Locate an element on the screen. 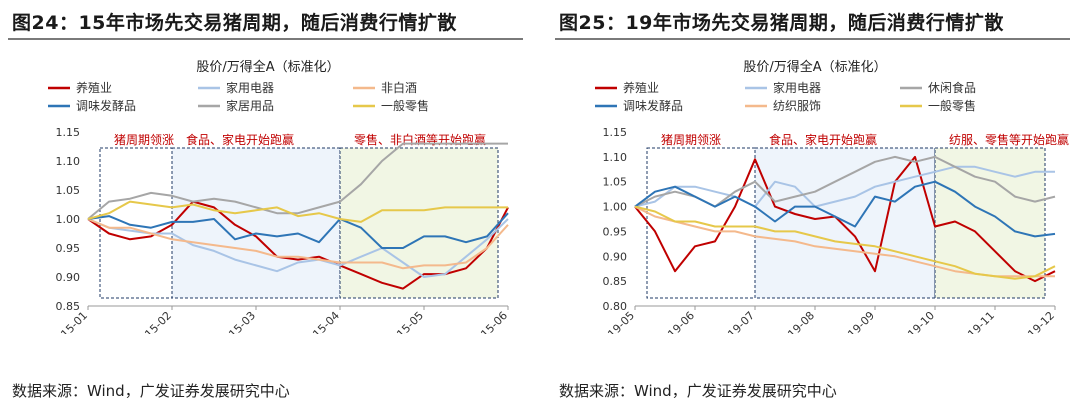 Image resolution: width=1080 pixels, height=413 pixels. legend-label: 家居用品 is located at coordinates (250, 105).